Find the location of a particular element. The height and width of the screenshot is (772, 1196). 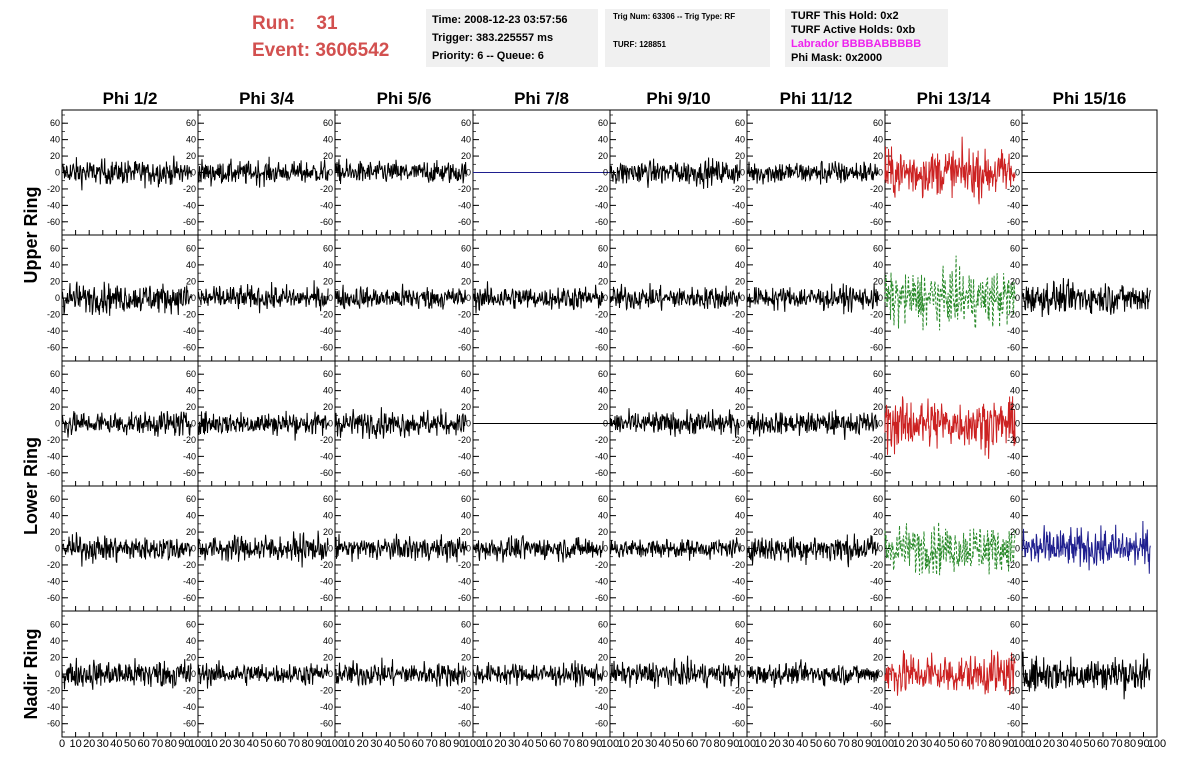

event-label: Event: is located at coordinates (281, 50).